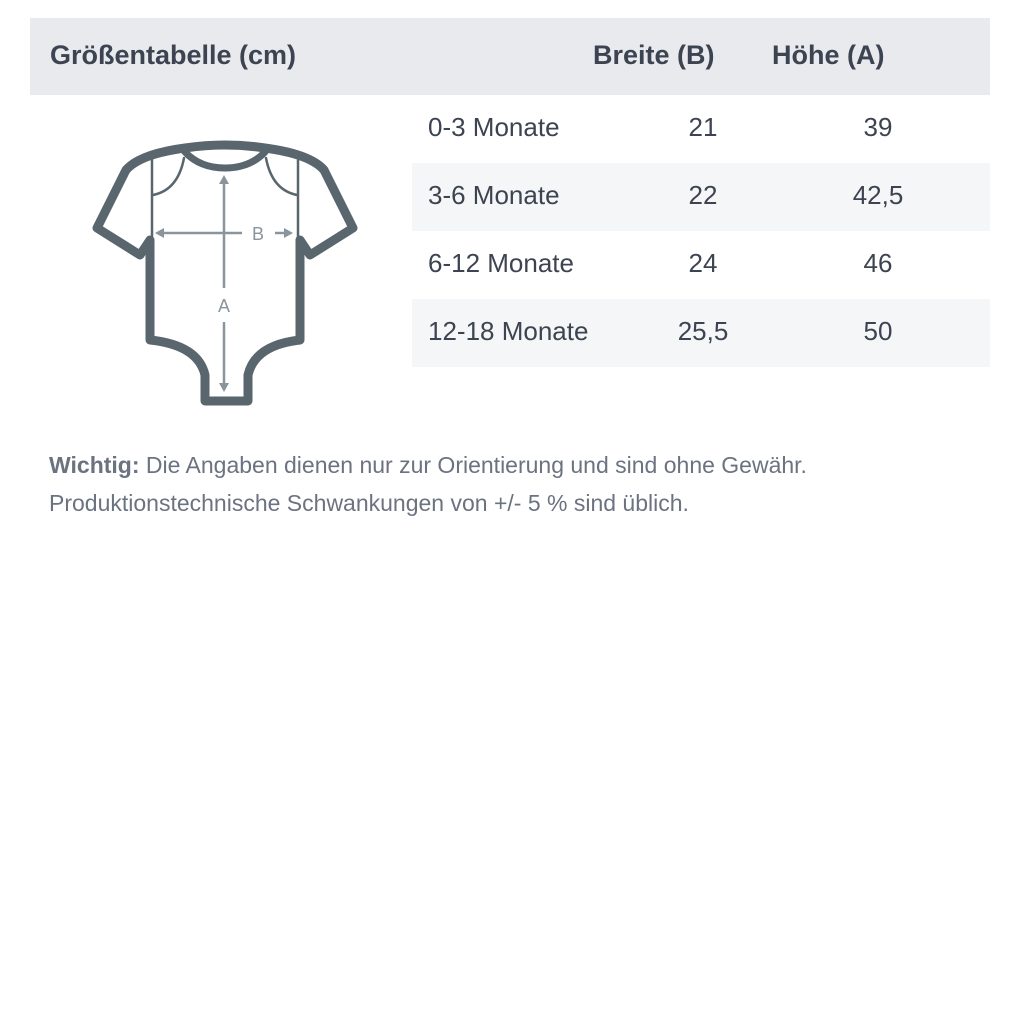 The width and height of the screenshot is (1024, 1024). Describe the element at coordinates (654, 55) in the screenshot. I see `column-header-width: Breite (B)` at that location.